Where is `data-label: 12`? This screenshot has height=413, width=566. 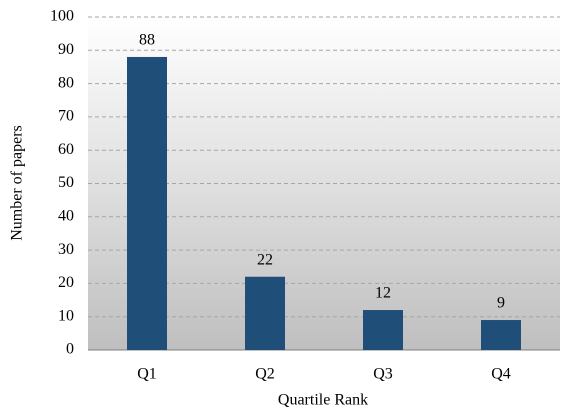
data-label: 12 is located at coordinates (383, 293).